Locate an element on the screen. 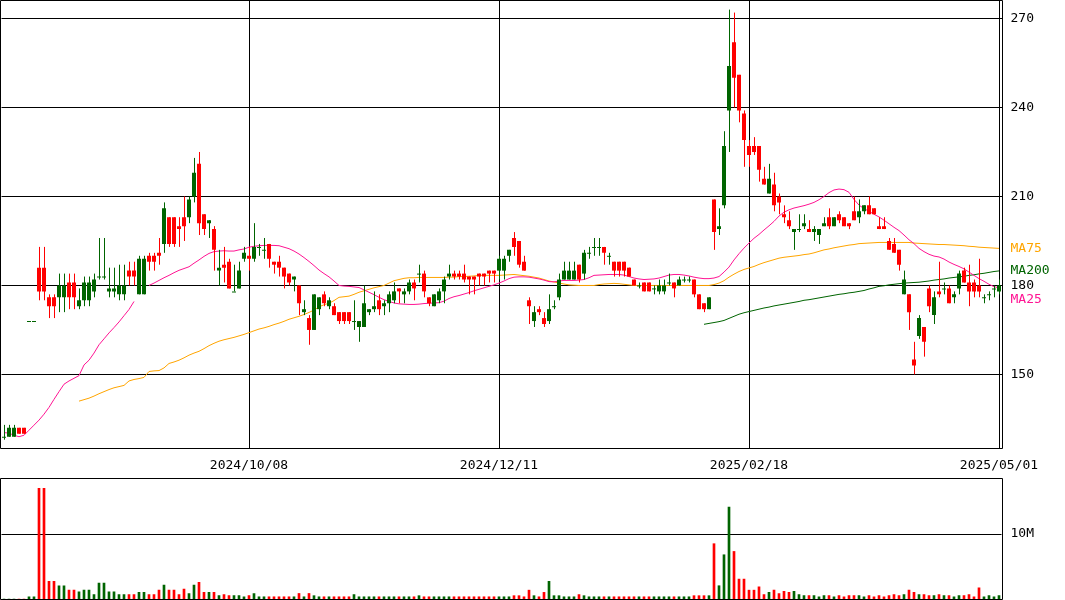  x-tick-label: 2024/10/08 is located at coordinates (249, 465).